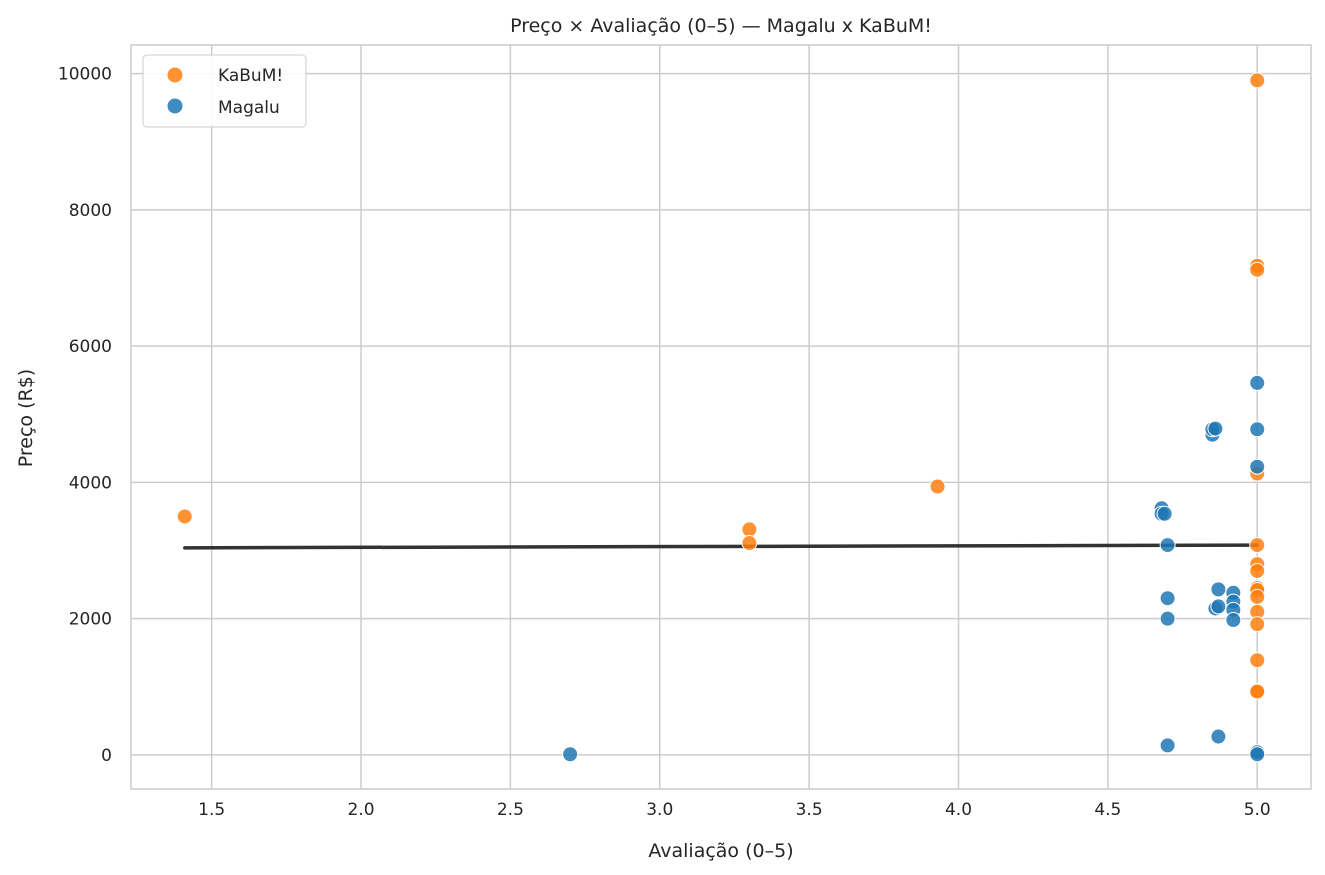 The image size is (1325, 875). Describe the element at coordinates (1257, 810) in the screenshot. I see `x-tick-label: 5.0` at that location.